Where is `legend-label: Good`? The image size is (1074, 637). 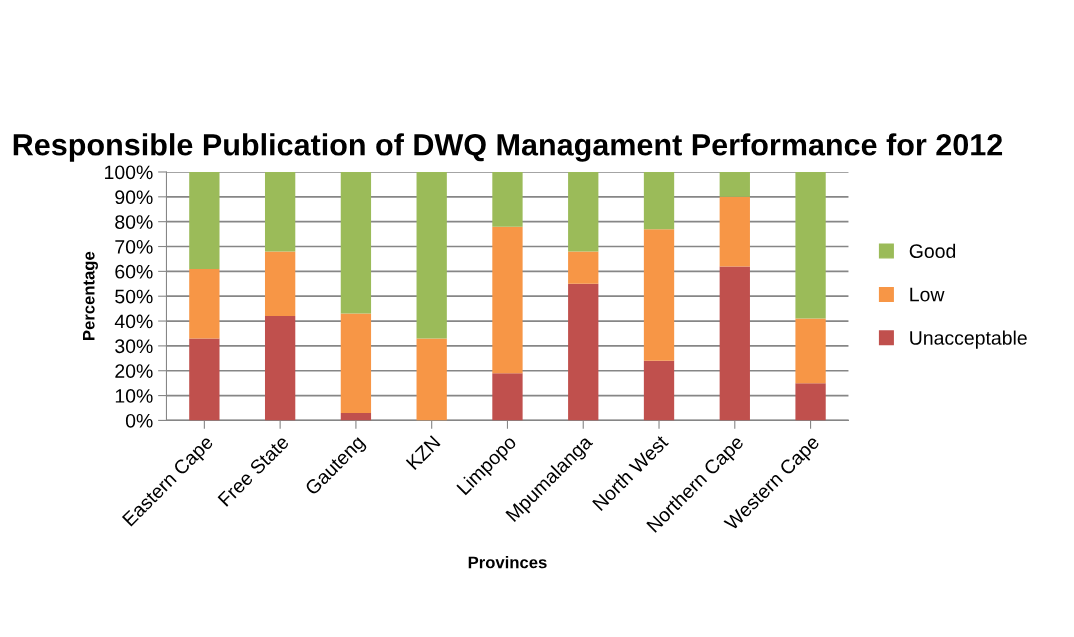
legend-label: Good is located at coordinates (932, 251).